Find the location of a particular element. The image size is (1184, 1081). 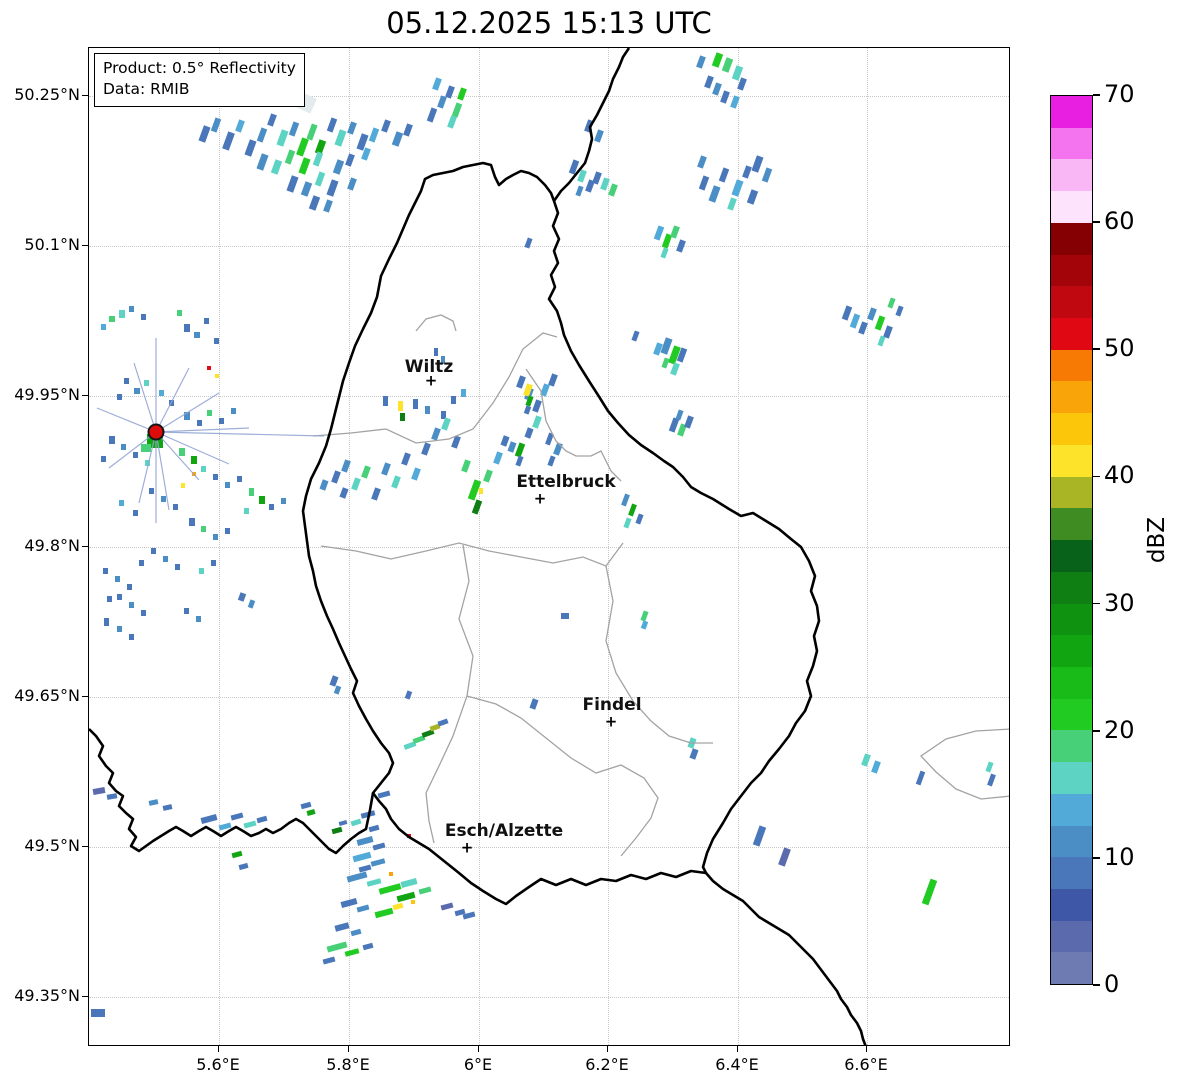

x-tick-mark is located at coordinates (867, 1049).